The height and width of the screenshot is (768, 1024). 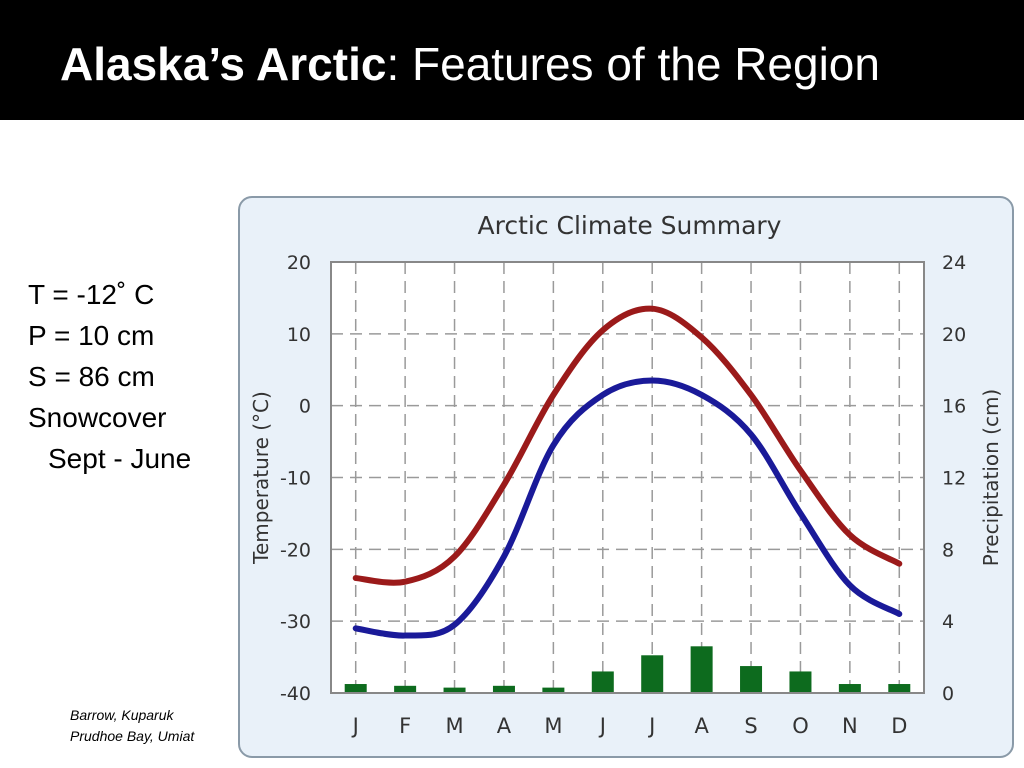 What do you see at coordinates (295, 694) in the screenshot?
I see `y-tick-label: -40` at bounding box center [295, 694].